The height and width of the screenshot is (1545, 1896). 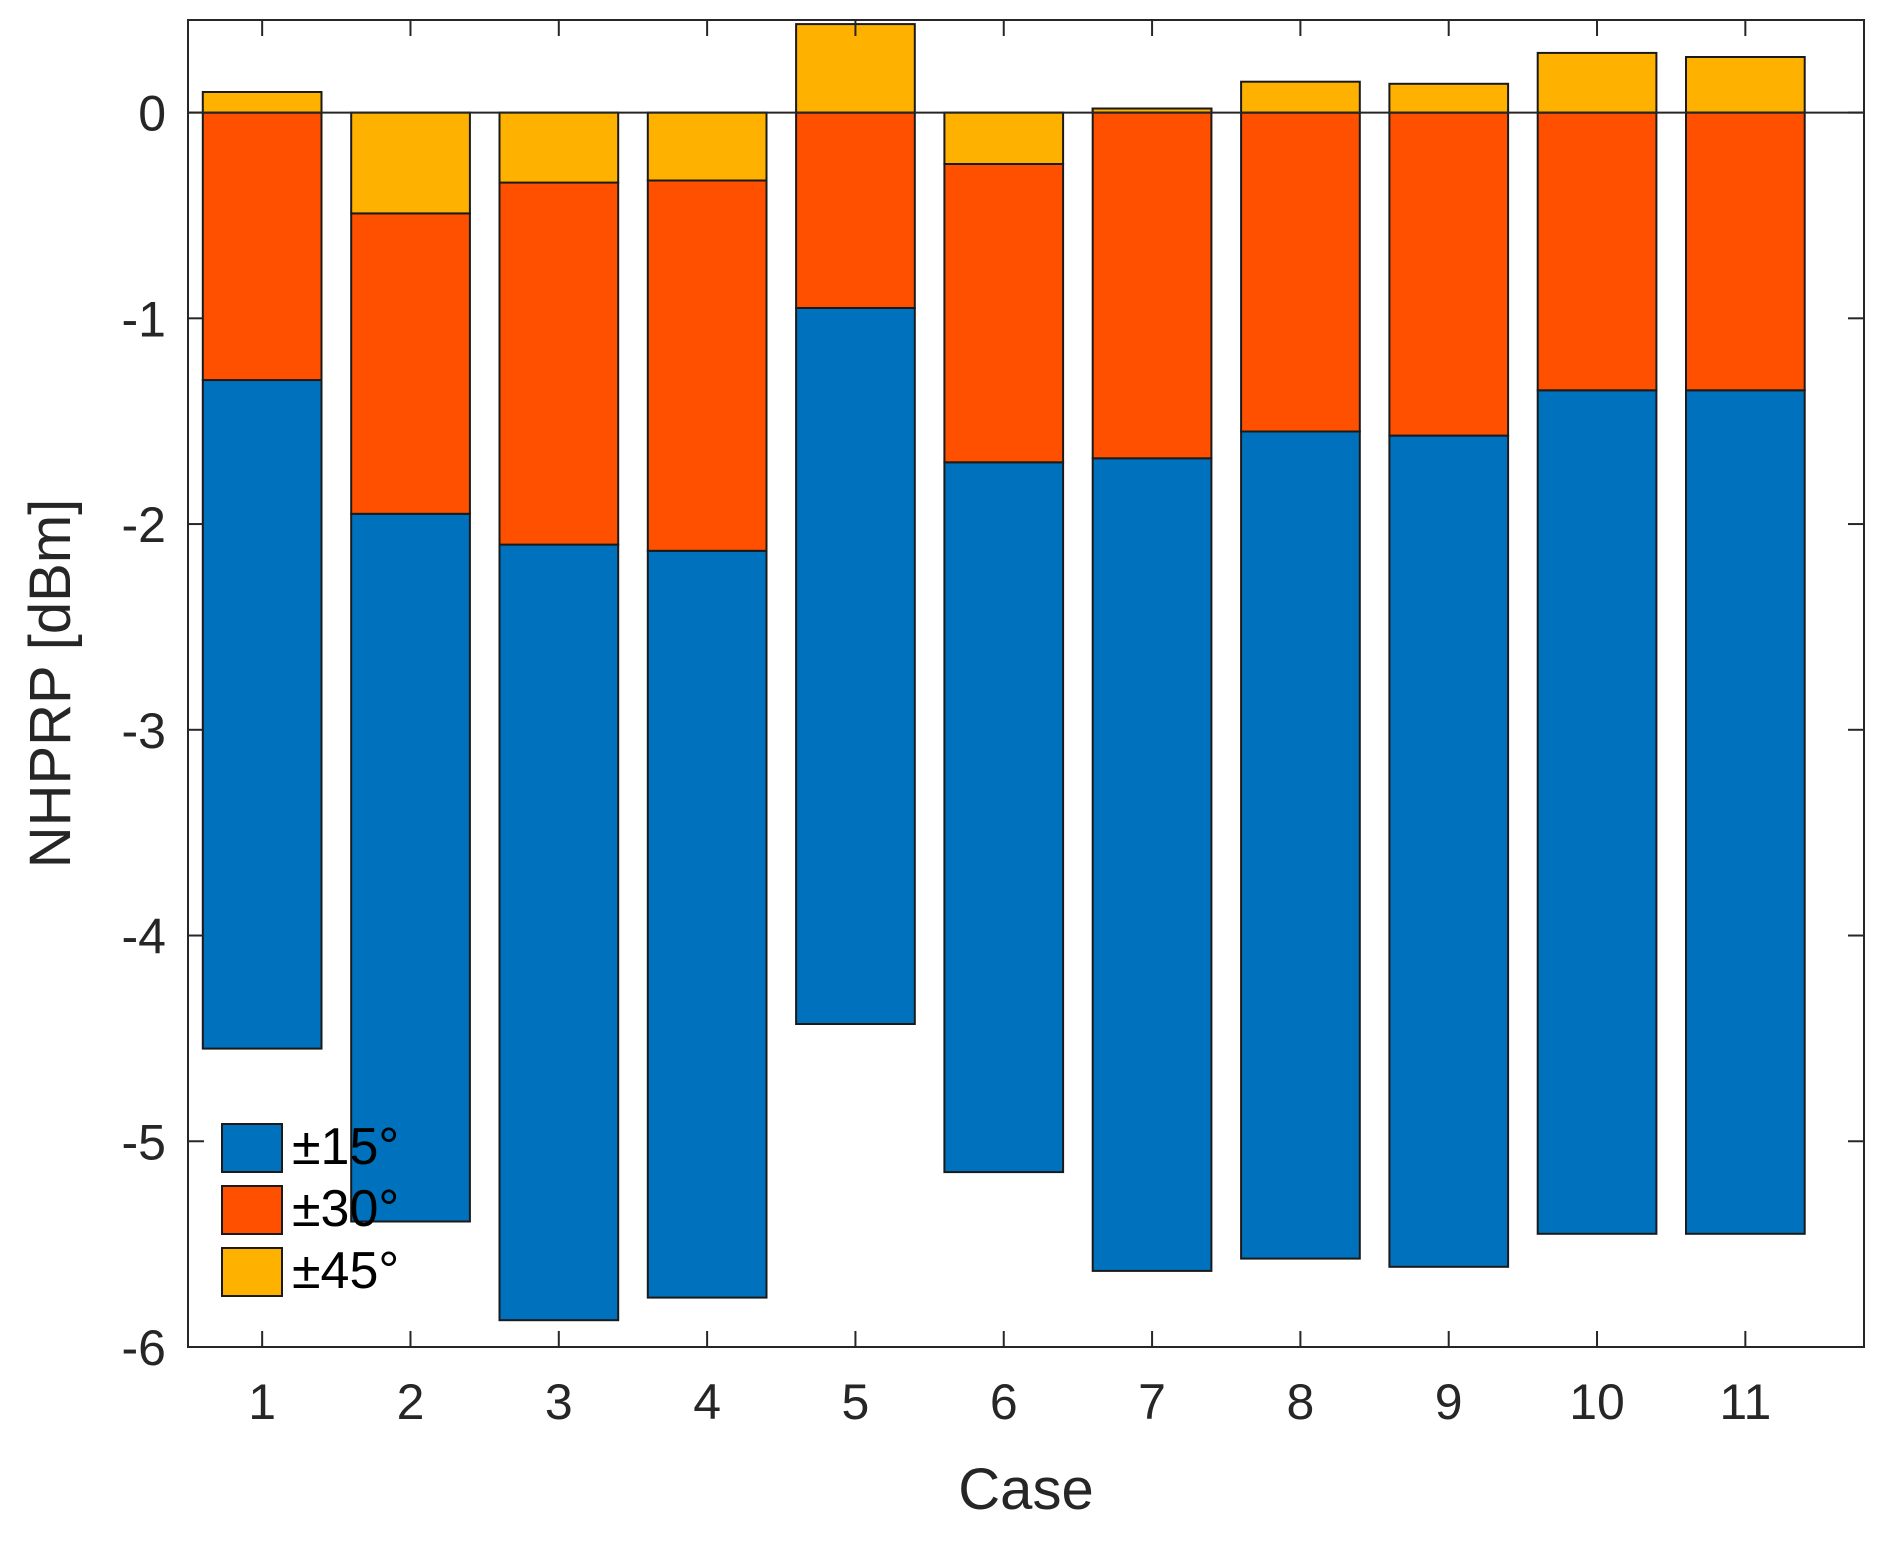 I want to click on y-tick-label: -4, so click(x=144, y=937).